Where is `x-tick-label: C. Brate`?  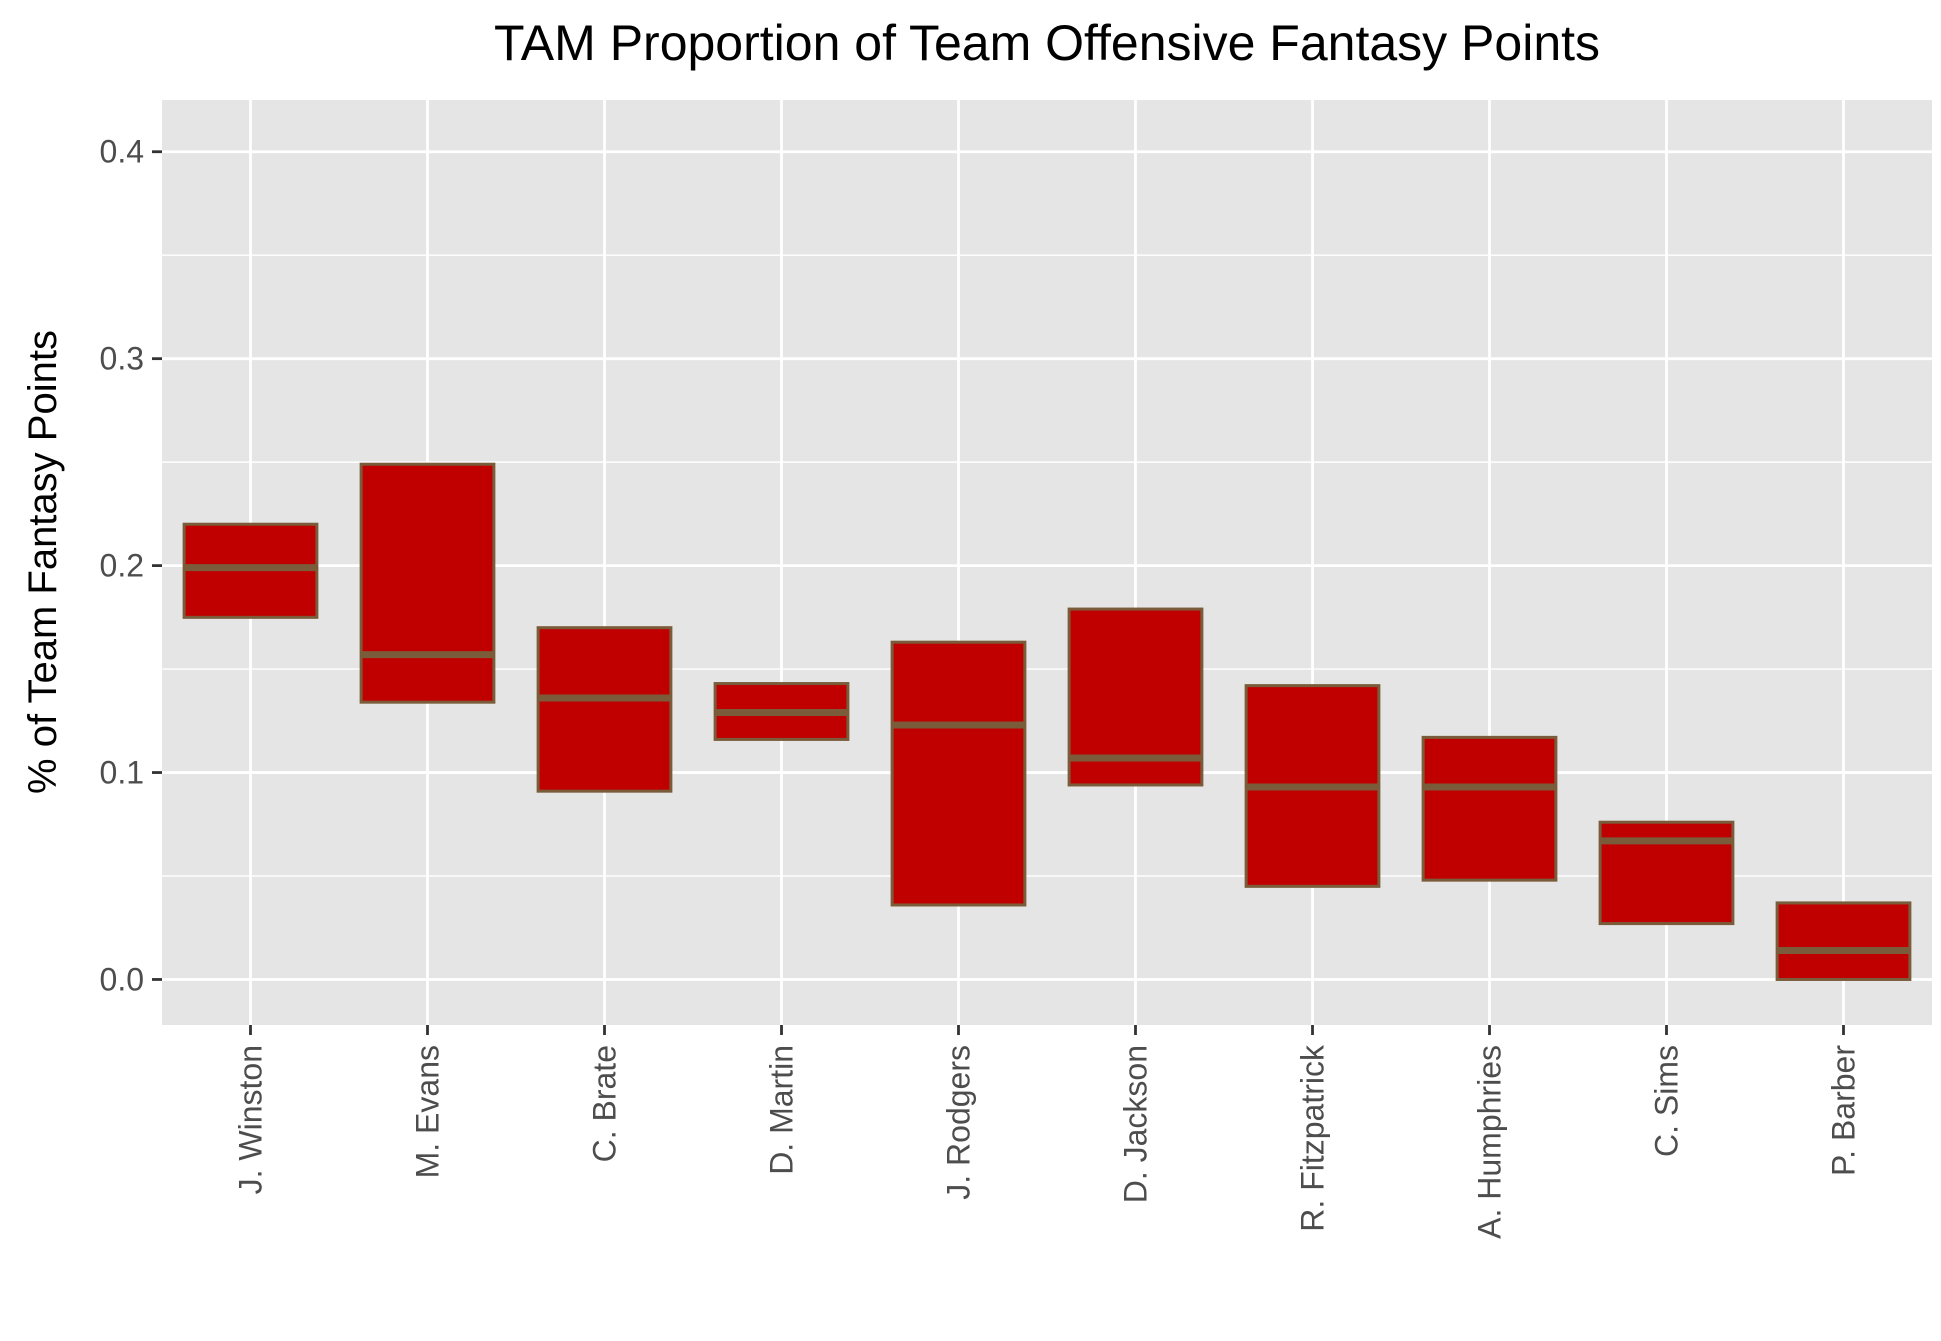 x-tick-label: C. Brate is located at coordinates (605, 1103).